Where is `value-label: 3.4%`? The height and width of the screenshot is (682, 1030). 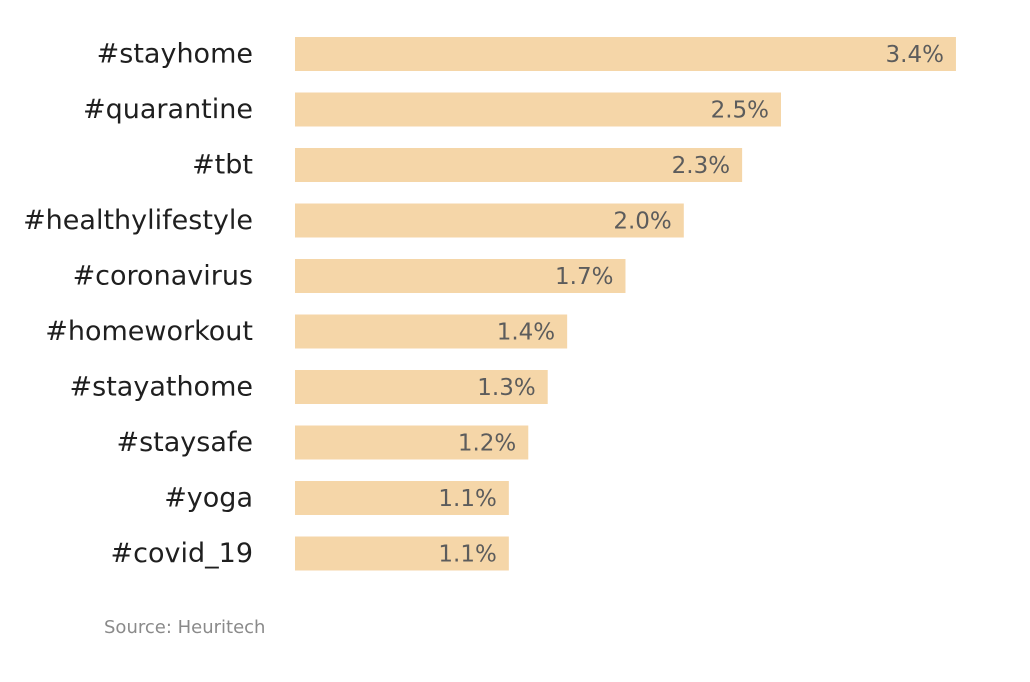 value-label: 3.4% is located at coordinates (915, 55).